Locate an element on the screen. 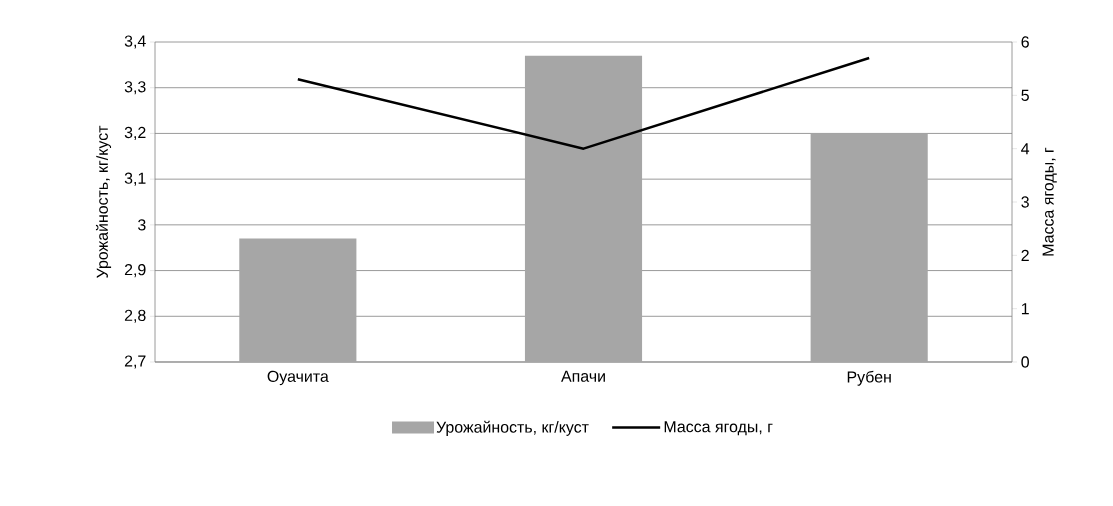 This screenshot has height=506, width=1113. y-tick-label: 3,1 is located at coordinates (135, 179).